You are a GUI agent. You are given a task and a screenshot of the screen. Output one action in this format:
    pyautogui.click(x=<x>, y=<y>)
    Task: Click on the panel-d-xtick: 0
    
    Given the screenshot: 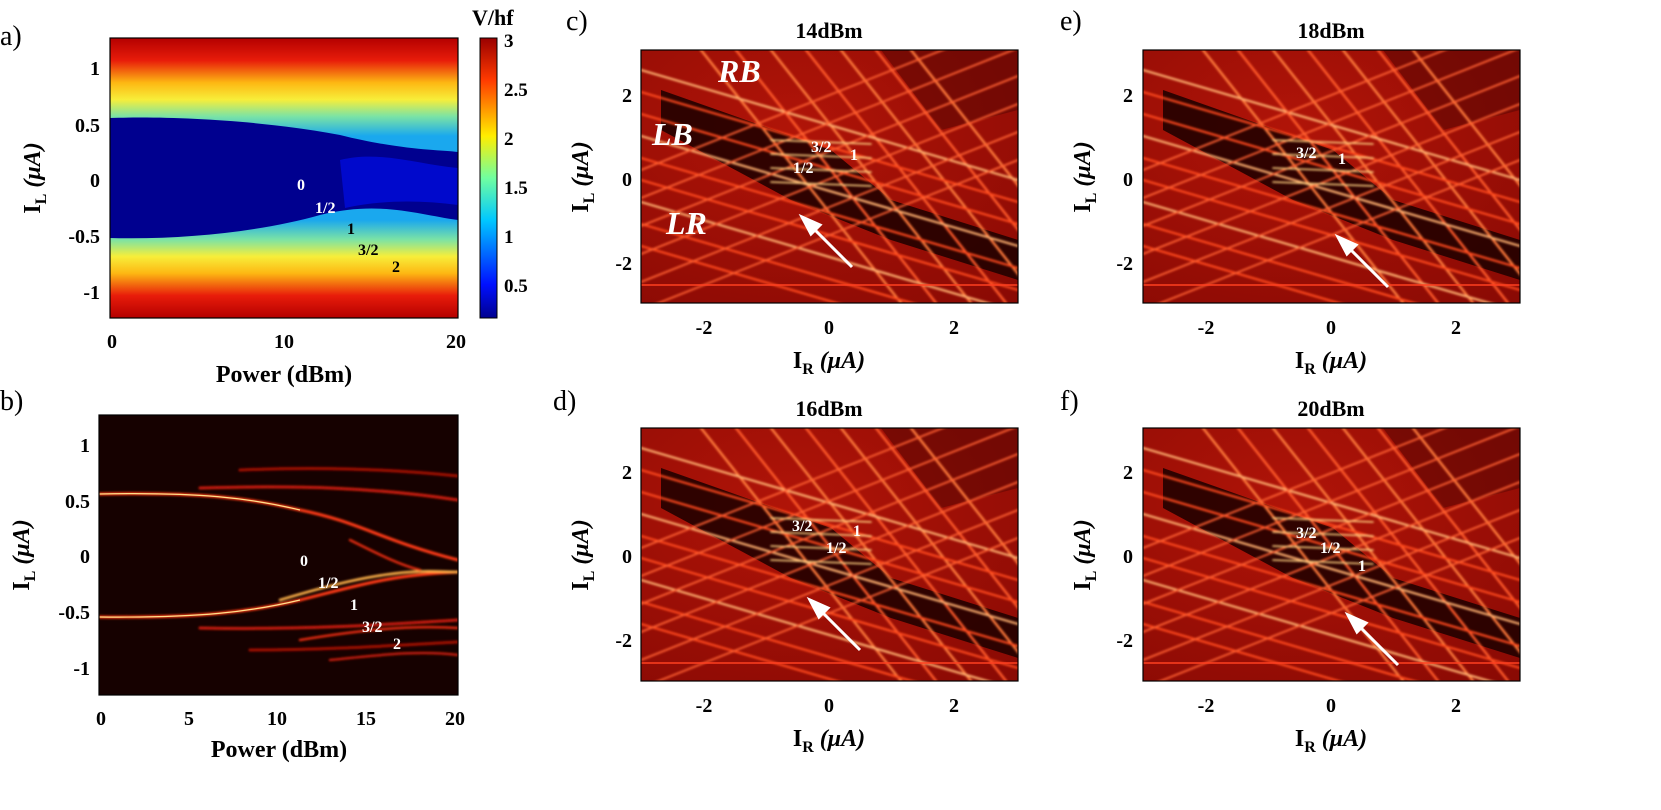 What is the action you would take?
    pyautogui.click(x=829, y=706)
    